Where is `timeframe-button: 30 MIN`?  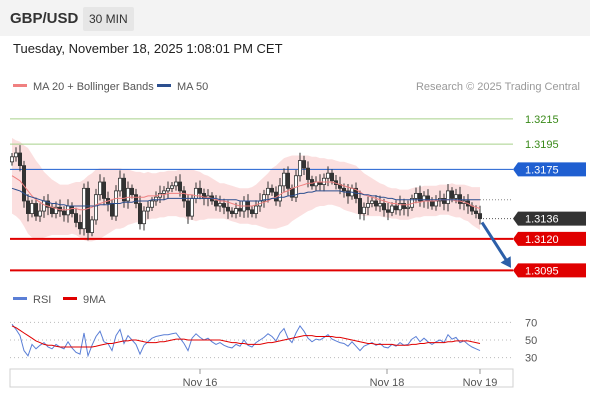 timeframe-button: 30 MIN is located at coordinates (108, 19).